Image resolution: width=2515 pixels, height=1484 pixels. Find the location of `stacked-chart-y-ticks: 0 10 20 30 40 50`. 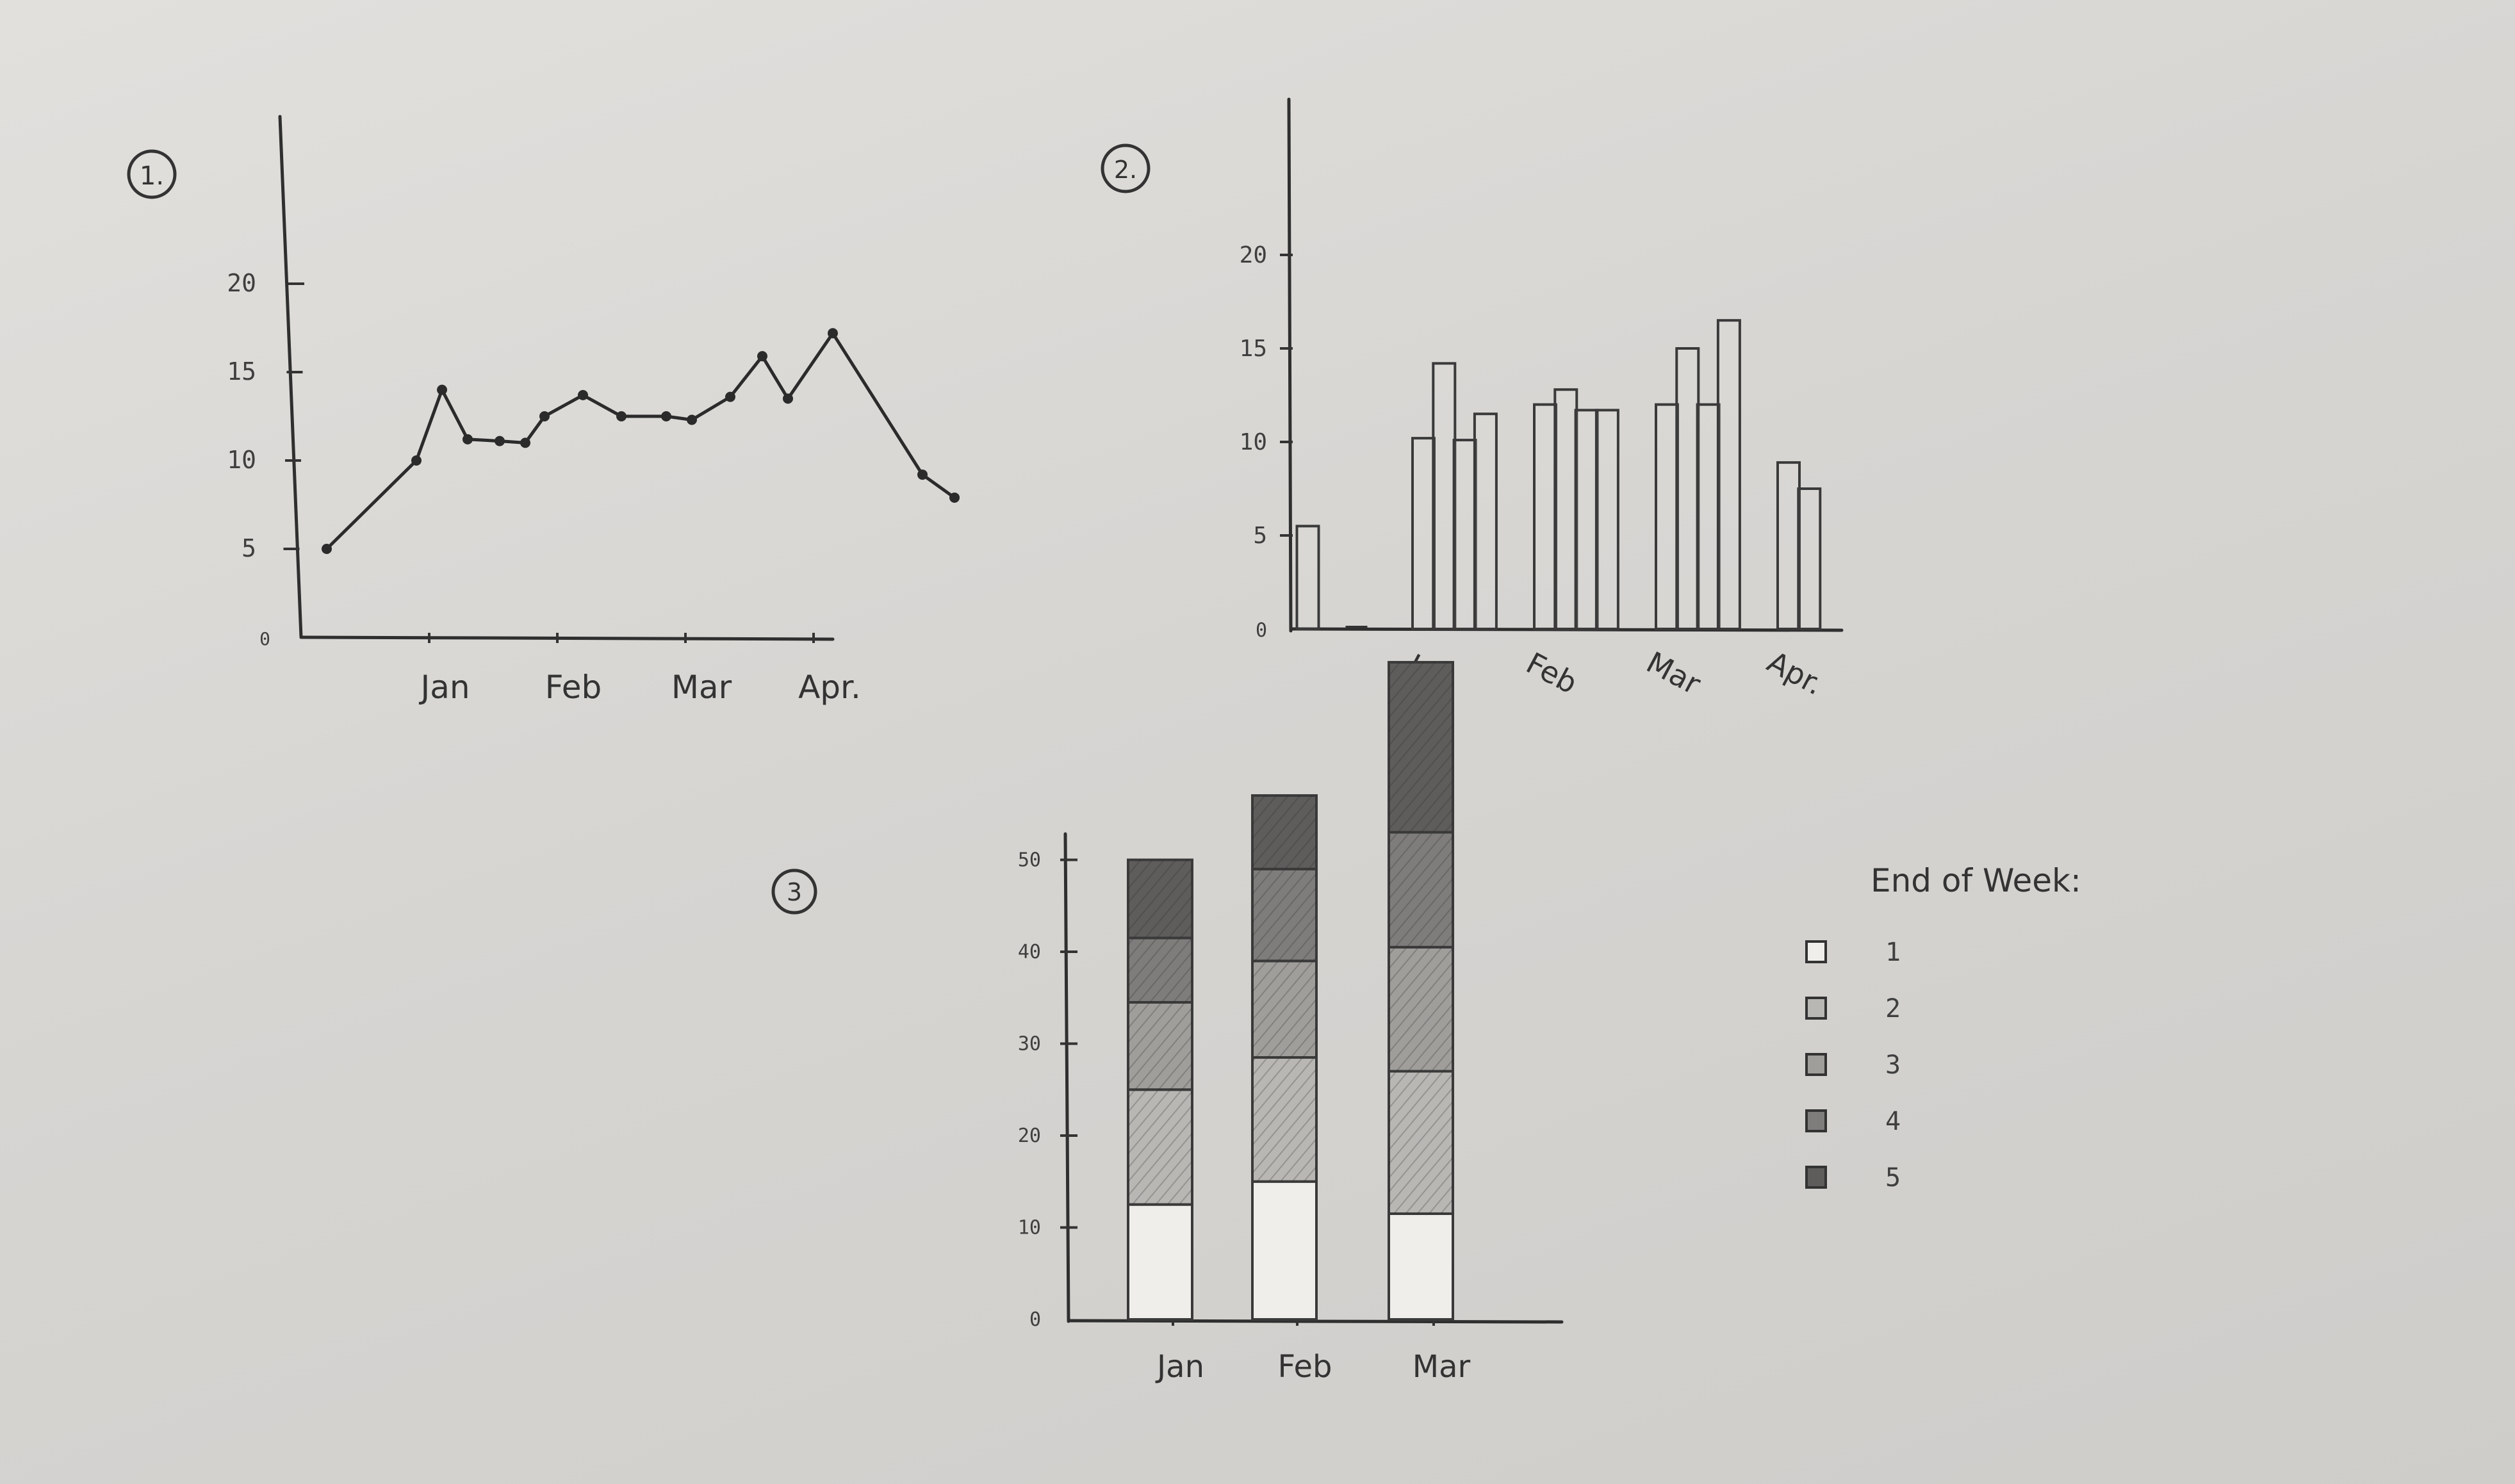

stacked-chart-y-ticks: 0 10 20 30 40 50 is located at coordinates (1048, 1090).